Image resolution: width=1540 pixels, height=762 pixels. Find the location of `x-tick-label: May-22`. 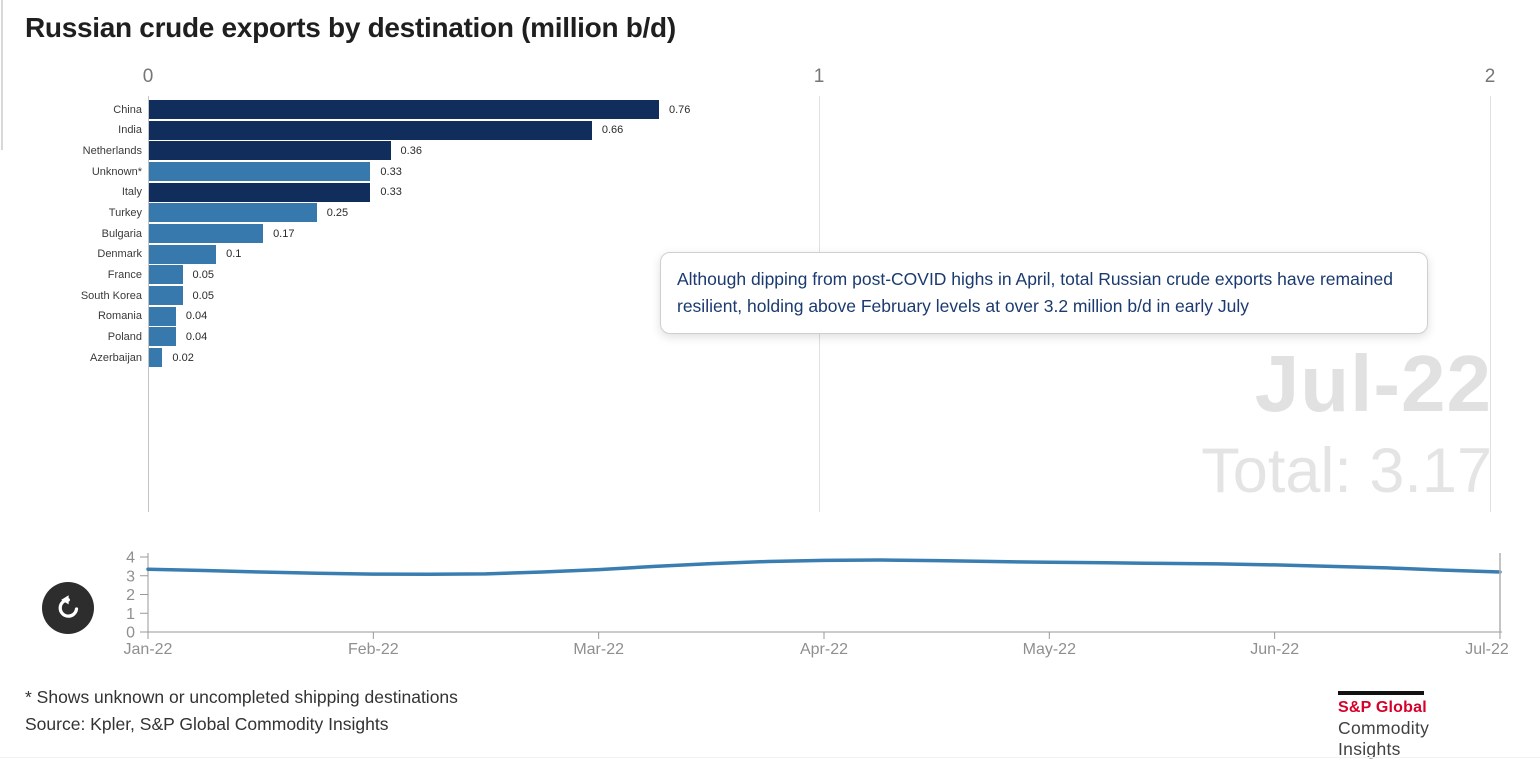

x-tick-label: May-22 is located at coordinates (1049, 649).